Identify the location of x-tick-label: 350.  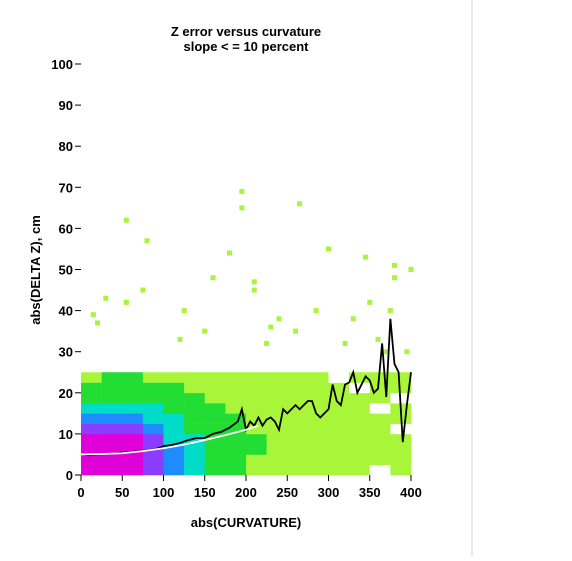
(370, 492).